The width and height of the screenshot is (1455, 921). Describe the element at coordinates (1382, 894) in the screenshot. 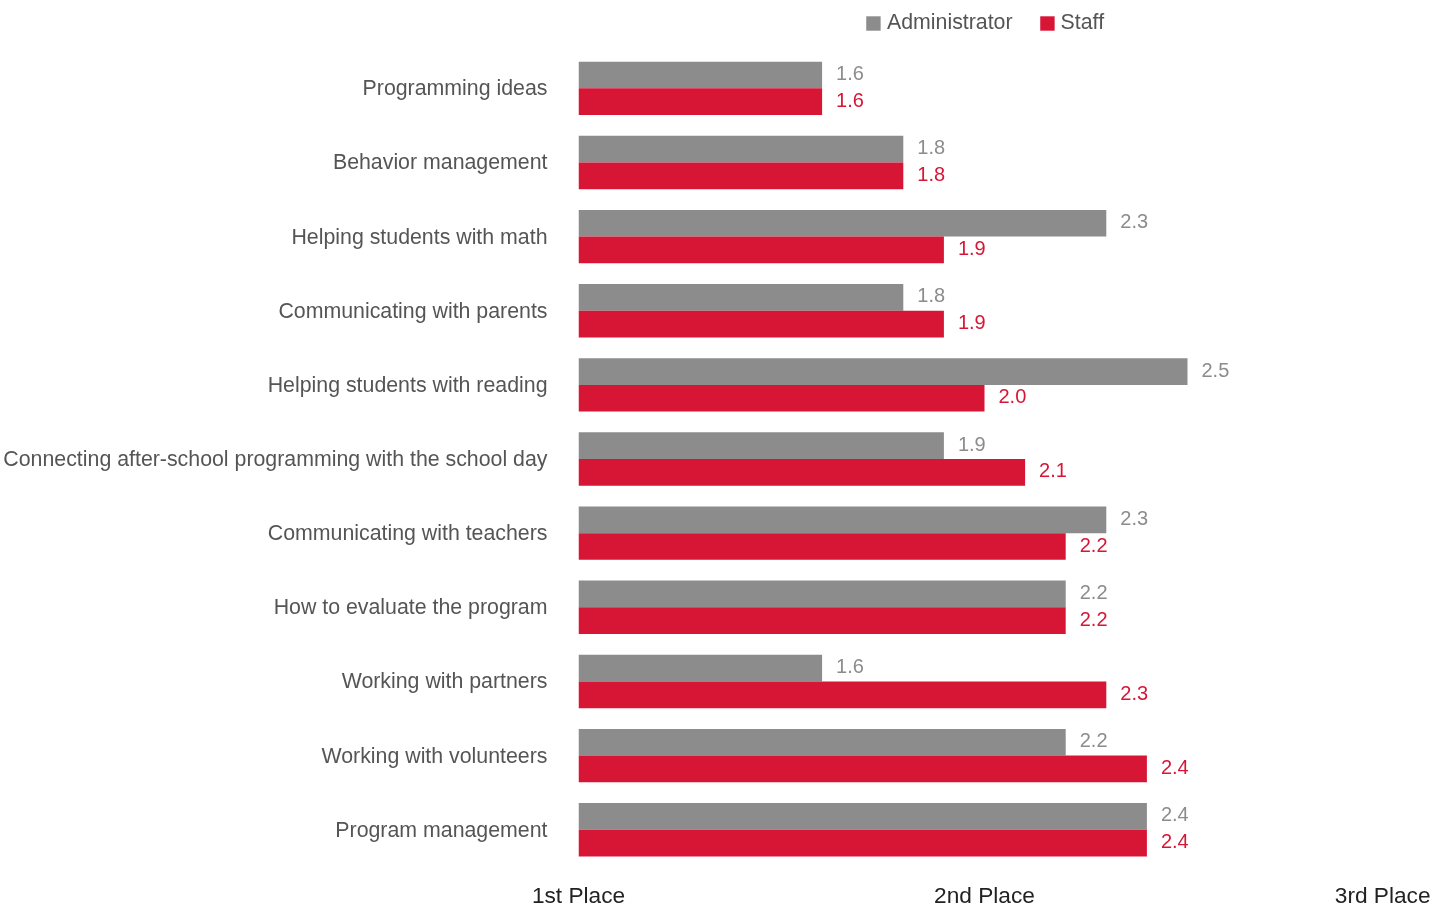

I see `x-tick-label: 3rd Place` at that location.